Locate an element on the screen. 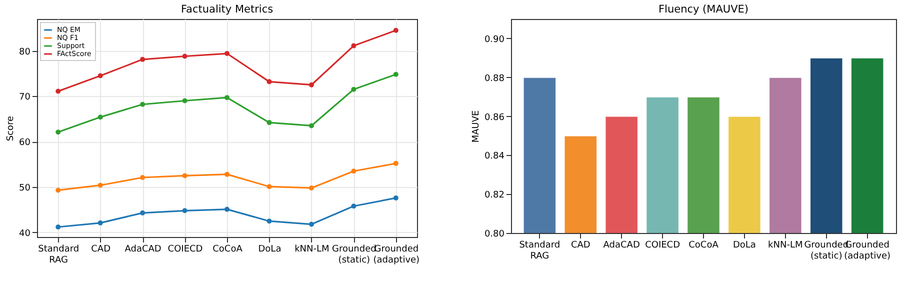  y-tick-label: 70 is located at coordinates (25, 97).